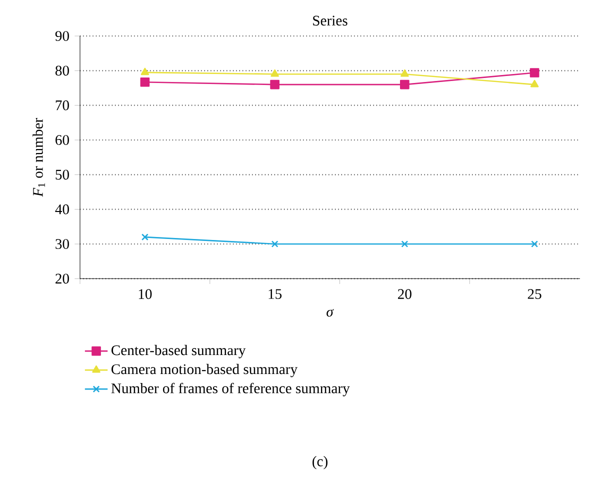  What do you see at coordinates (179, 351) in the screenshot?
I see `legend-label: Center-based summary` at bounding box center [179, 351].